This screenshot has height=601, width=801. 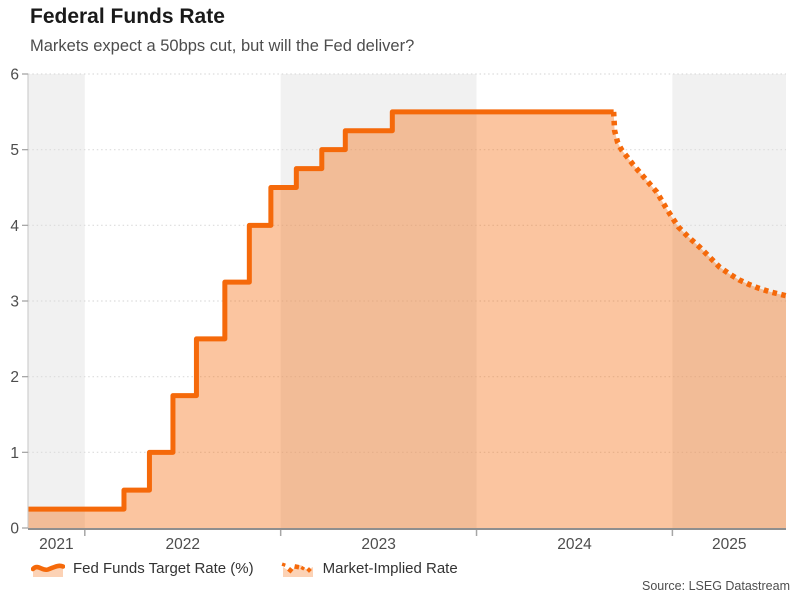 I want to click on x-axis-label-2025: 2025, so click(x=729, y=544).